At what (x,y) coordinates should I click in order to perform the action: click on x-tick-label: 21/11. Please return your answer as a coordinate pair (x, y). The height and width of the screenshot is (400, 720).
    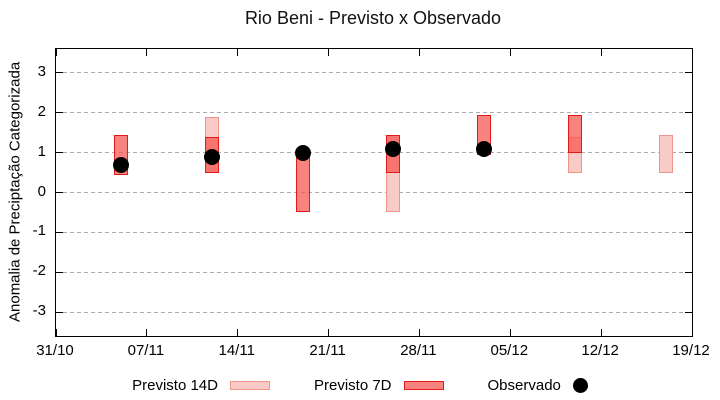
    Looking at the image, I should click on (327, 350).